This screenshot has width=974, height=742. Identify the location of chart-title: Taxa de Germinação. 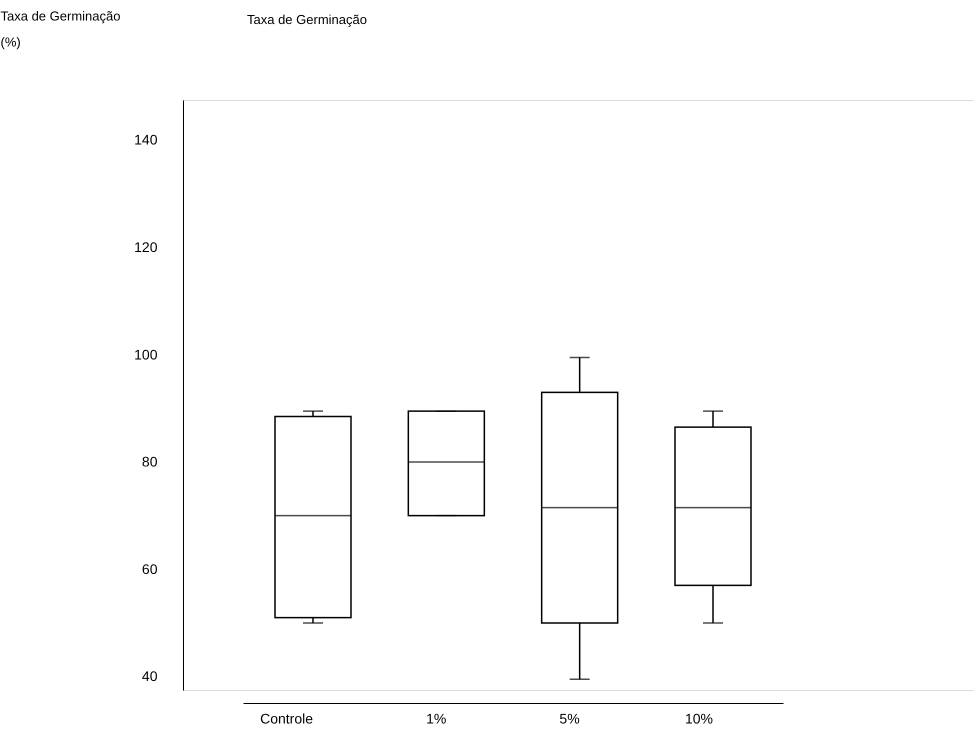
(307, 19).